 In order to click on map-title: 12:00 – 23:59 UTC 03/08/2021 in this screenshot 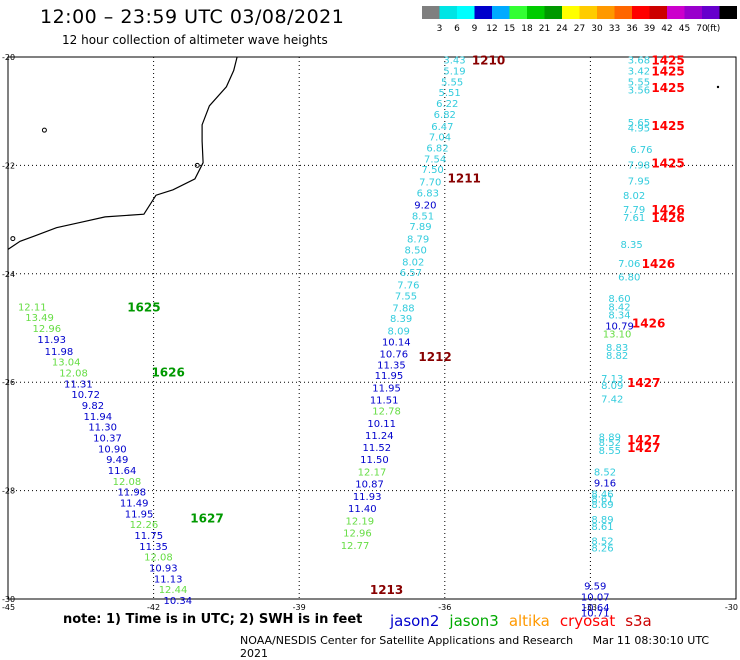, I will do `click(192, 17)`.